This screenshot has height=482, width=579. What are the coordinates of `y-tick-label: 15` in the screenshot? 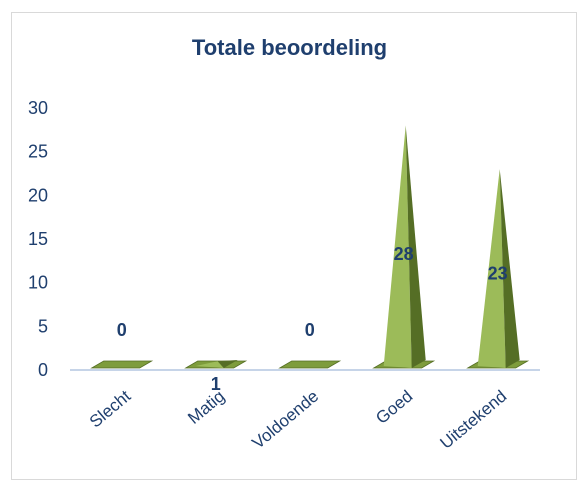 It's located at (38, 239).